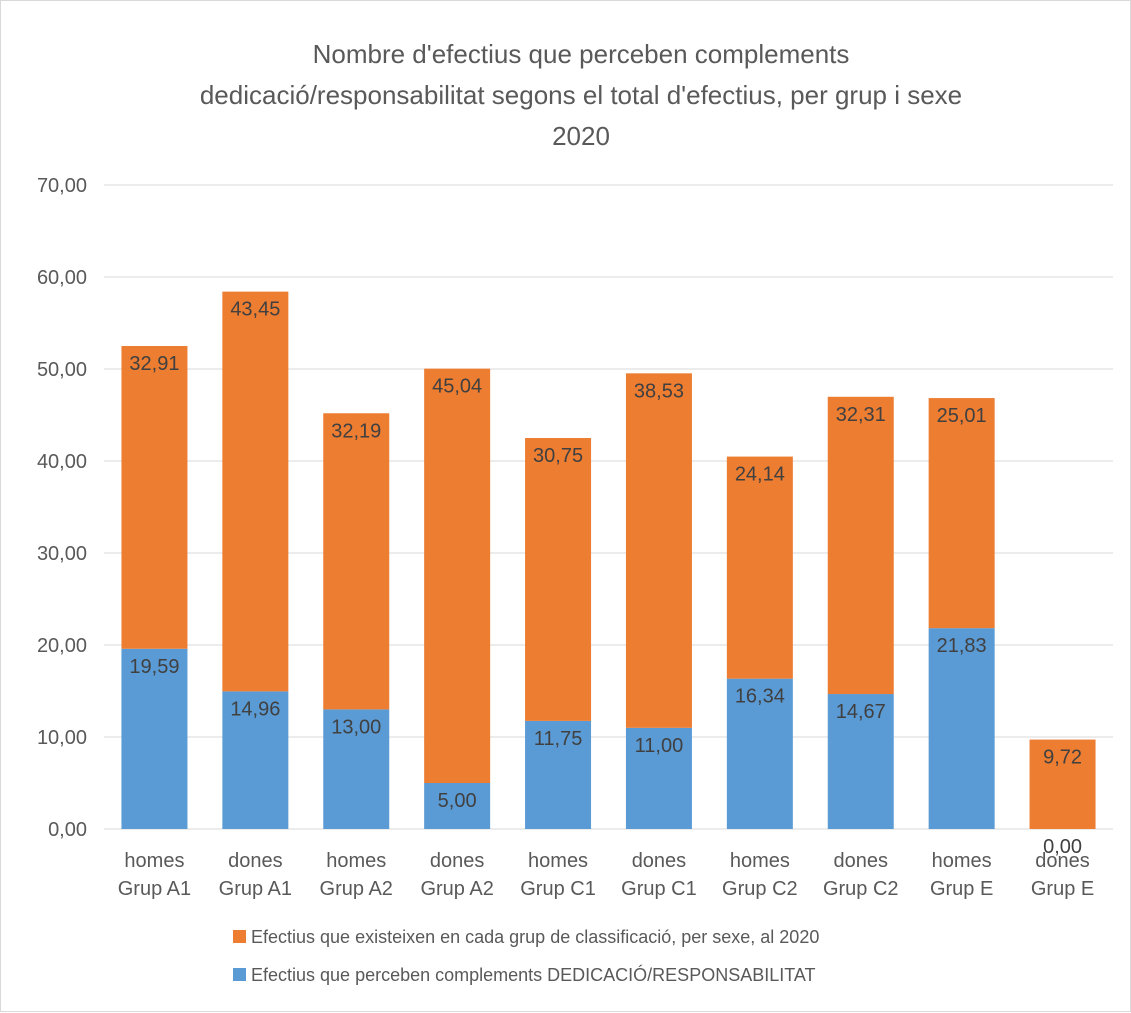 The image size is (1131, 1013). What do you see at coordinates (581, 136) in the screenshot?
I see `chart-title-line-3: 2020` at bounding box center [581, 136].